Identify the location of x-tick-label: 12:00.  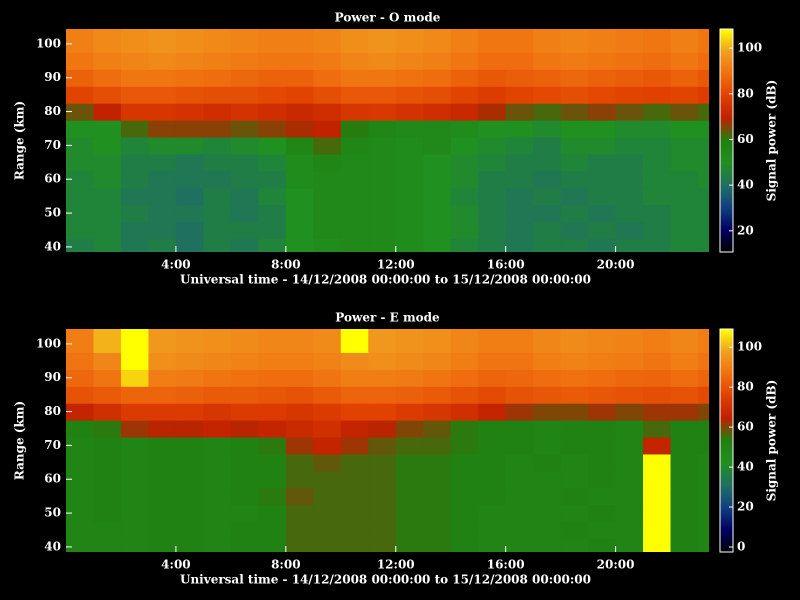
(396, 265).